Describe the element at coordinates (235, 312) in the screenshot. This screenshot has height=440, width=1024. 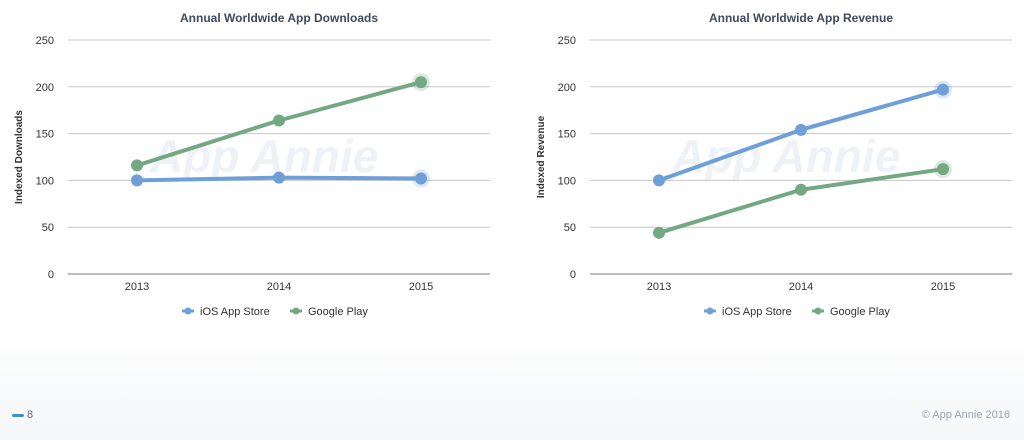
I see `downloads-legend-ios-label: iOS App Store` at that location.